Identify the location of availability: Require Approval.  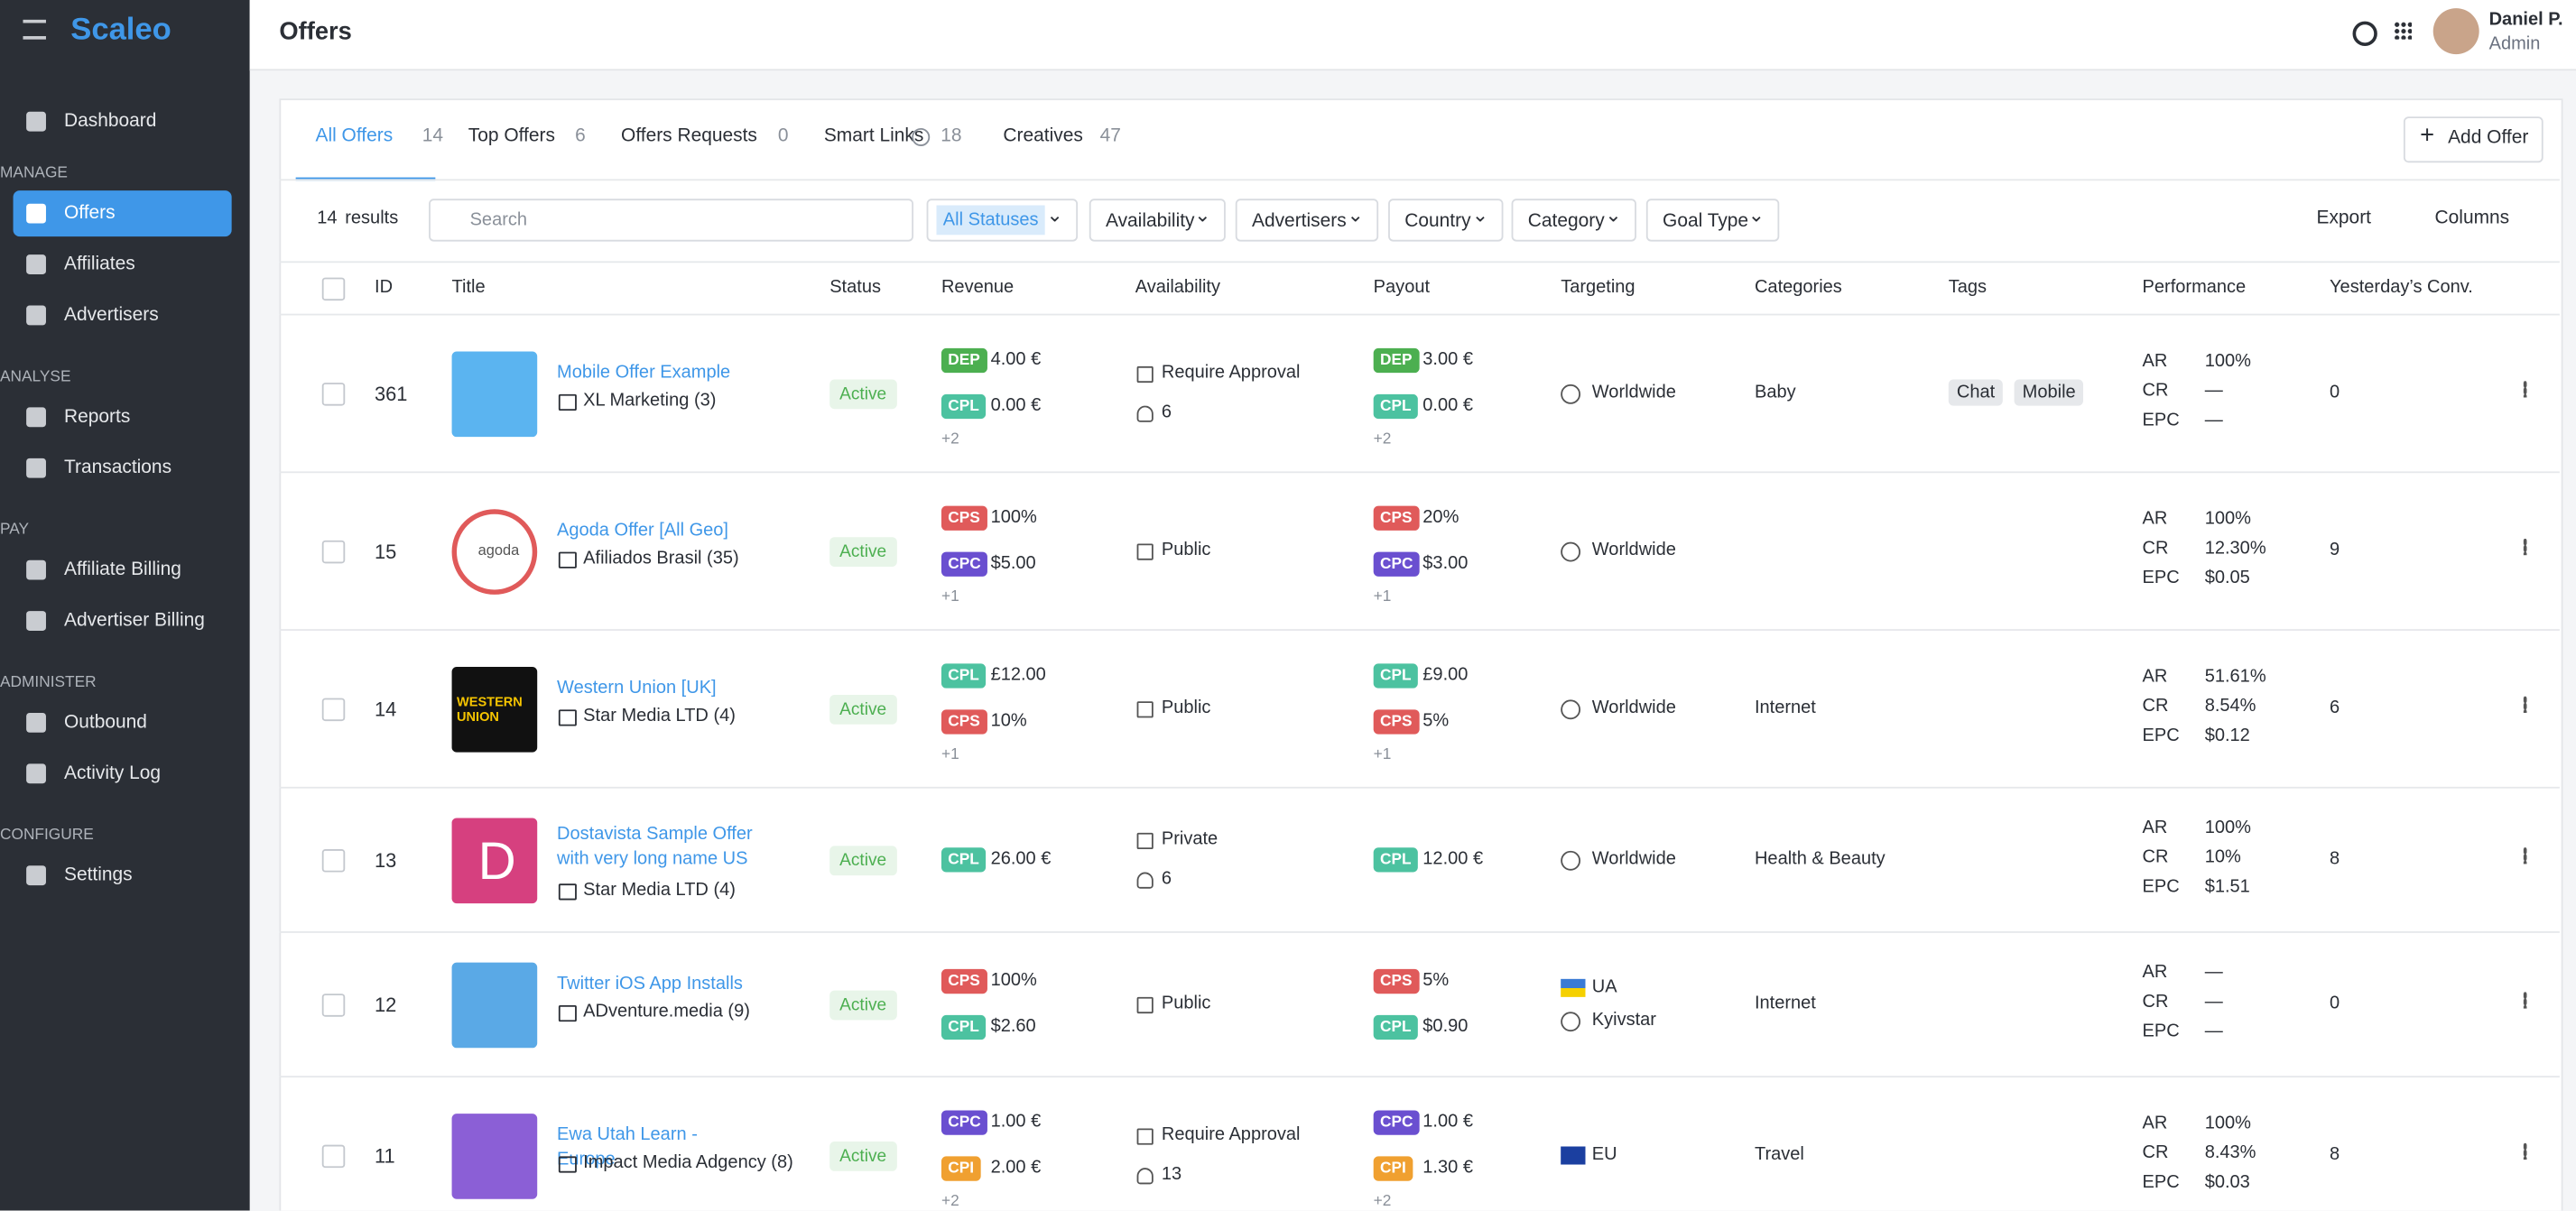
(1231, 1135).